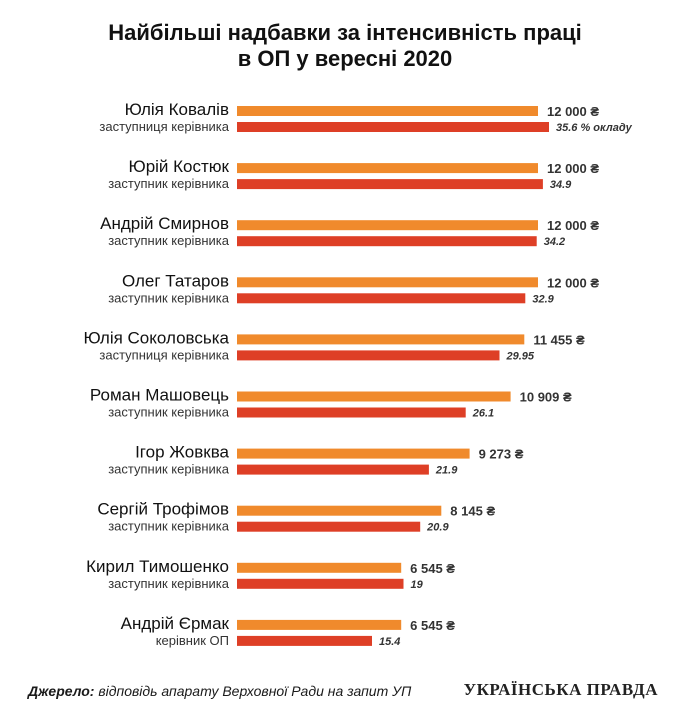  Describe the element at coordinates (546, 397) in the screenshot. I see `amount-data-label: 10 909 ₴` at that location.